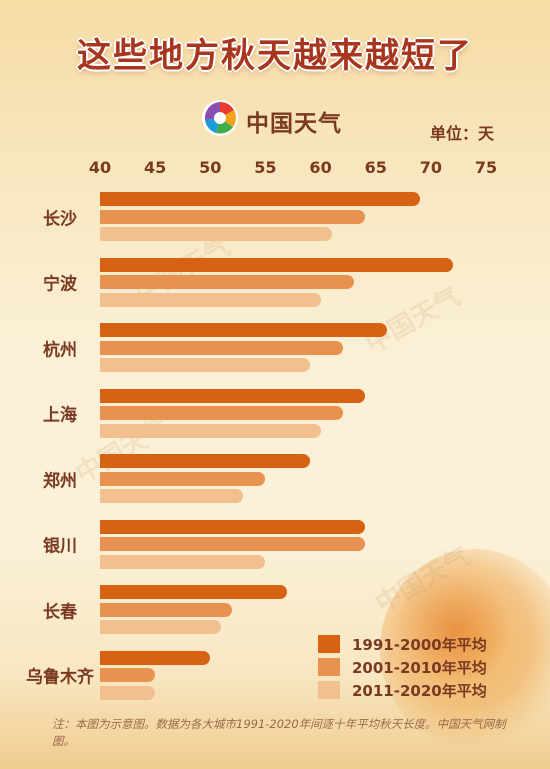 The height and width of the screenshot is (769, 550). Describe the element at coordinates (60, 478) in the screenshot. I see `category-label: 郑州` at that location.